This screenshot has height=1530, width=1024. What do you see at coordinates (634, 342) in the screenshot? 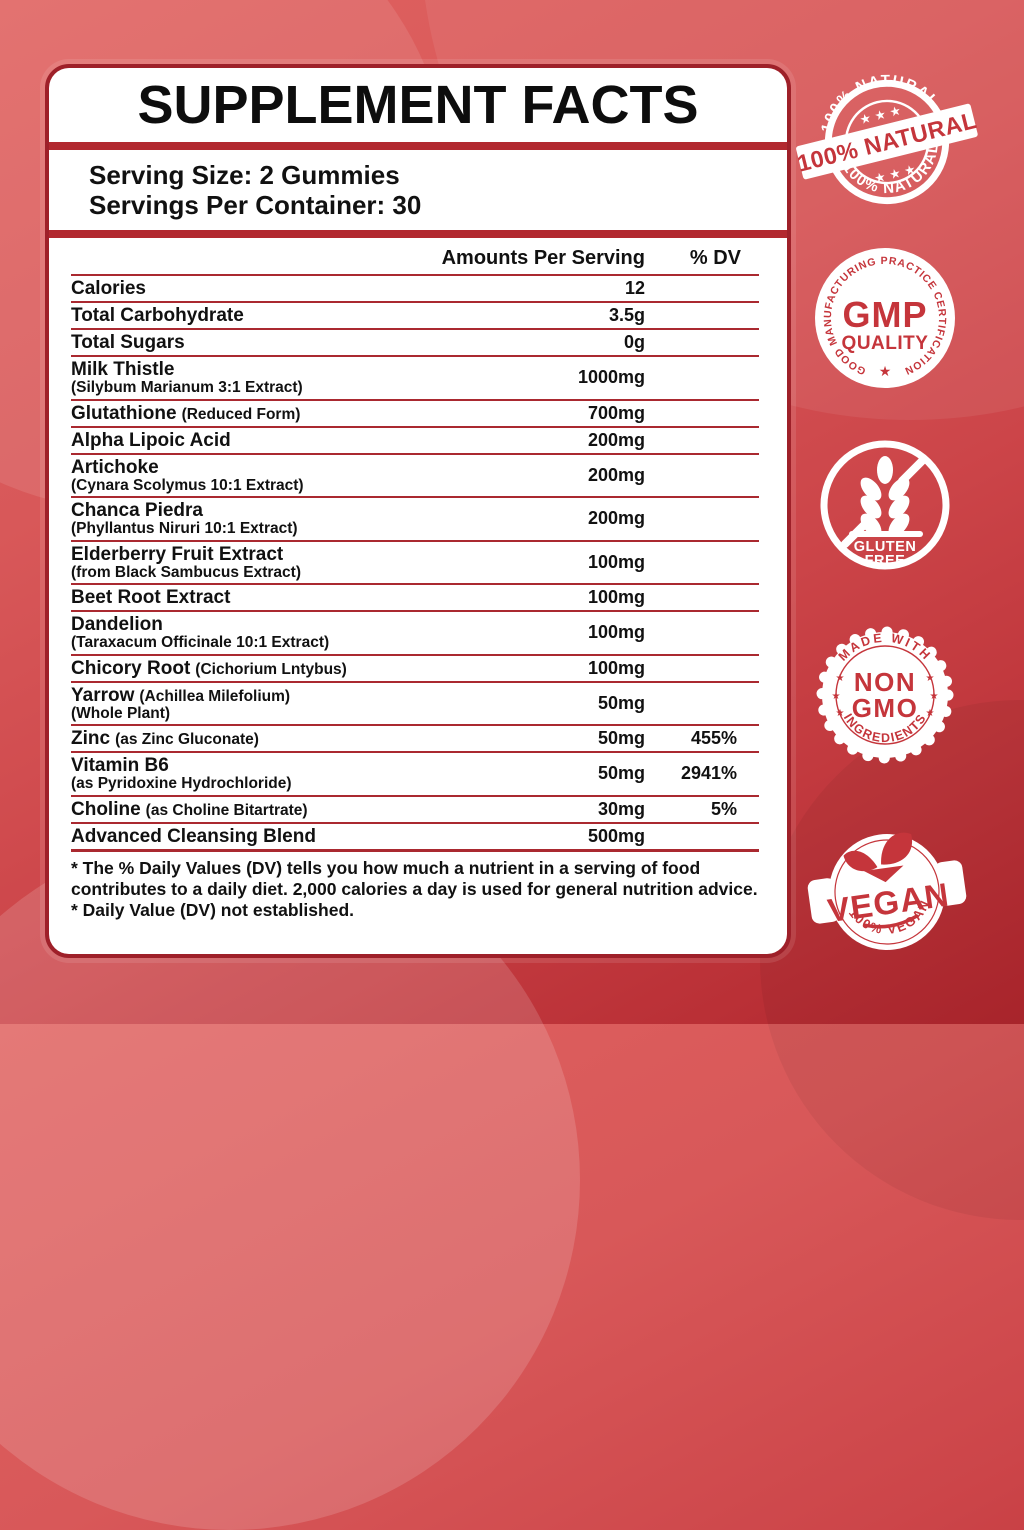
I see `ingredient-amount: 0g` at bounding box center [634, 342].